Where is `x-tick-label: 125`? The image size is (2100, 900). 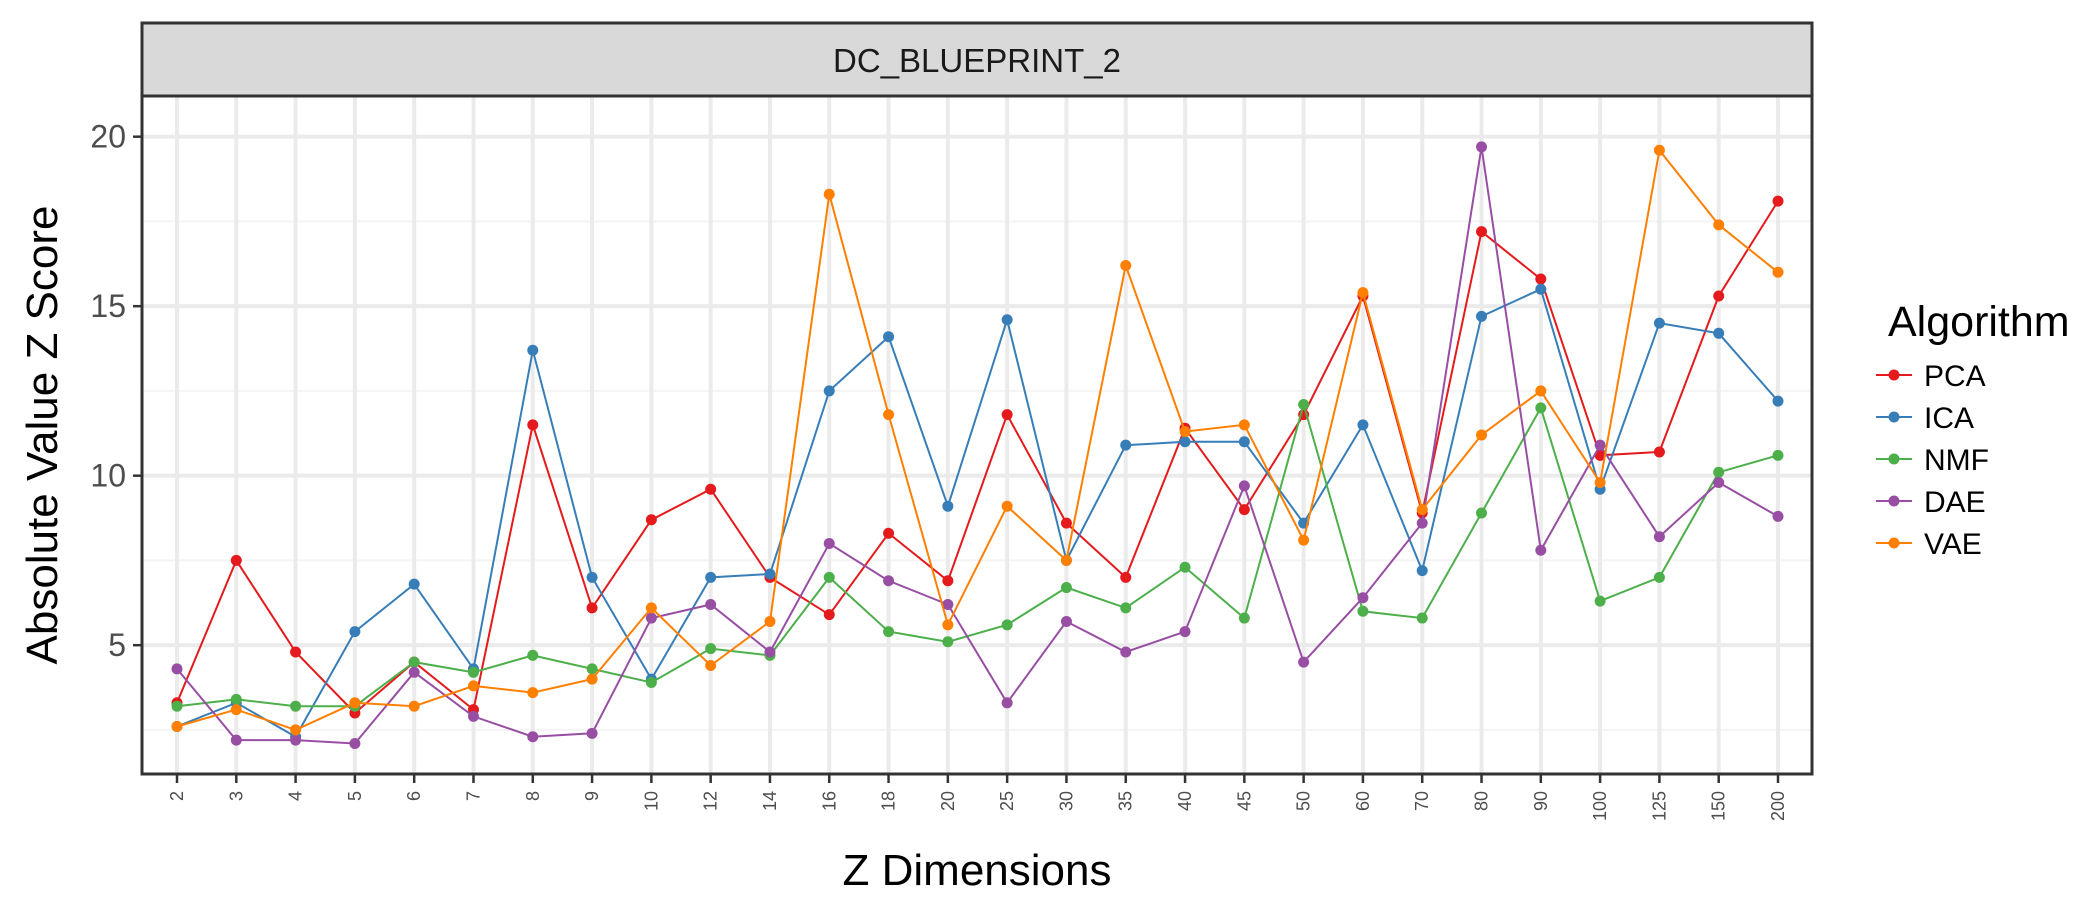 x-tick-label: 125 is located at coordinates (1659, 806).